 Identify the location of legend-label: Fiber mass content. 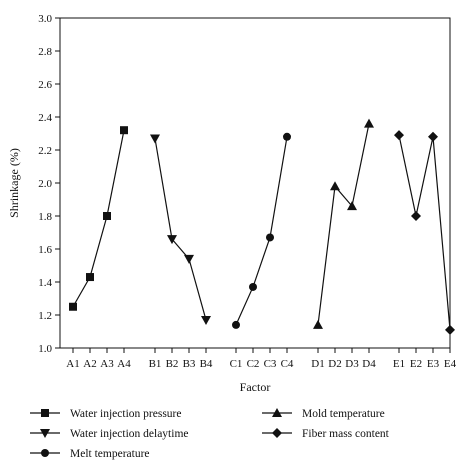
(346, 434).